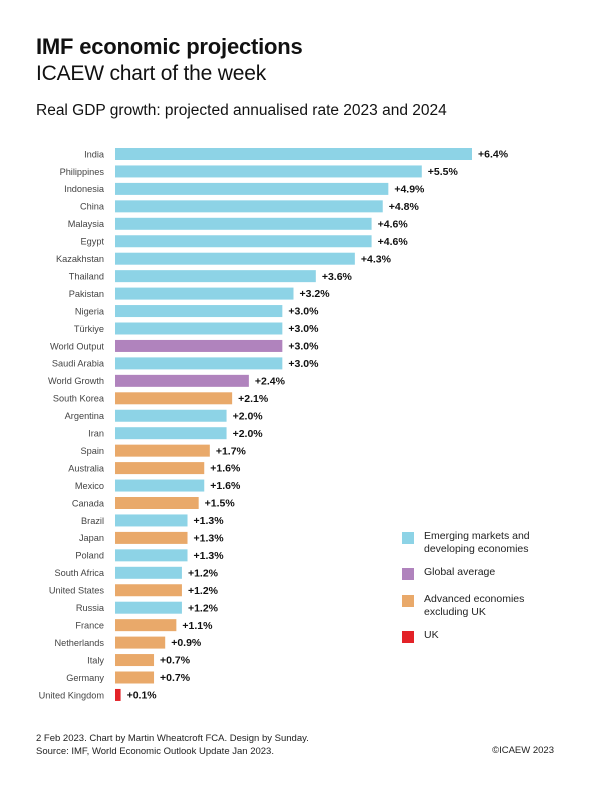  Describe the element at coordinates (92, 207) in the screenshot. I see `category-label: China` at that location.